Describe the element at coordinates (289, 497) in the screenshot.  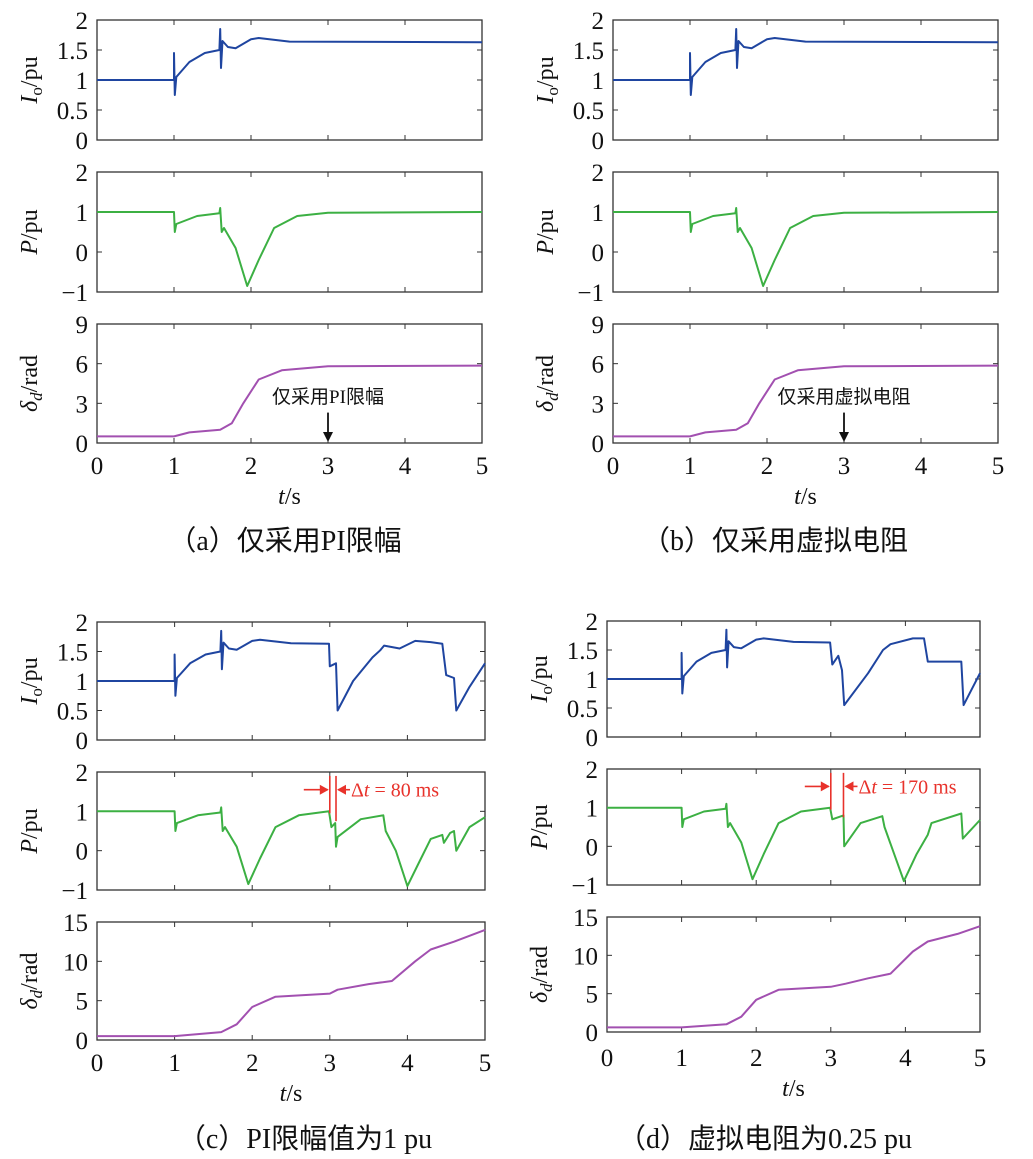
I see `x-axis-label: t/s` at that location.